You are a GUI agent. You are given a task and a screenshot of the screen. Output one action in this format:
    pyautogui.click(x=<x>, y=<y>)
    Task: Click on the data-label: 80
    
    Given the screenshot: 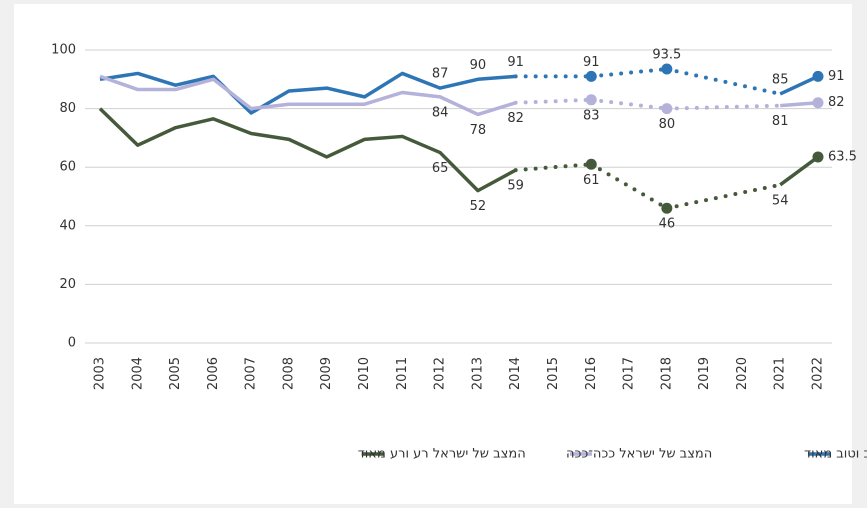 What is the action you would take?
    pyautogui.click(x=667, y=124)
    